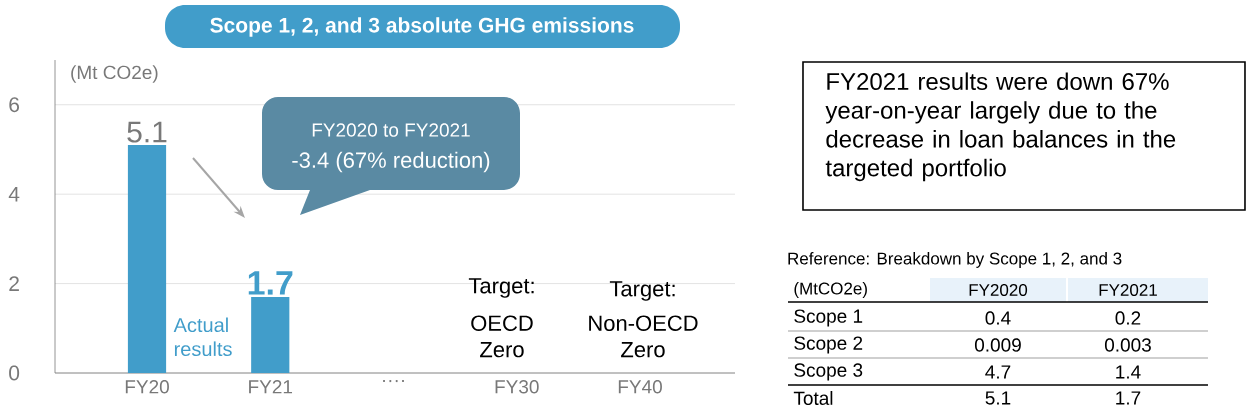 The width and height of the screenshot is (1249, 412). Describe the element at coordinates (1127, 345) in the screenshot. I see `text: 0.003` at that location.